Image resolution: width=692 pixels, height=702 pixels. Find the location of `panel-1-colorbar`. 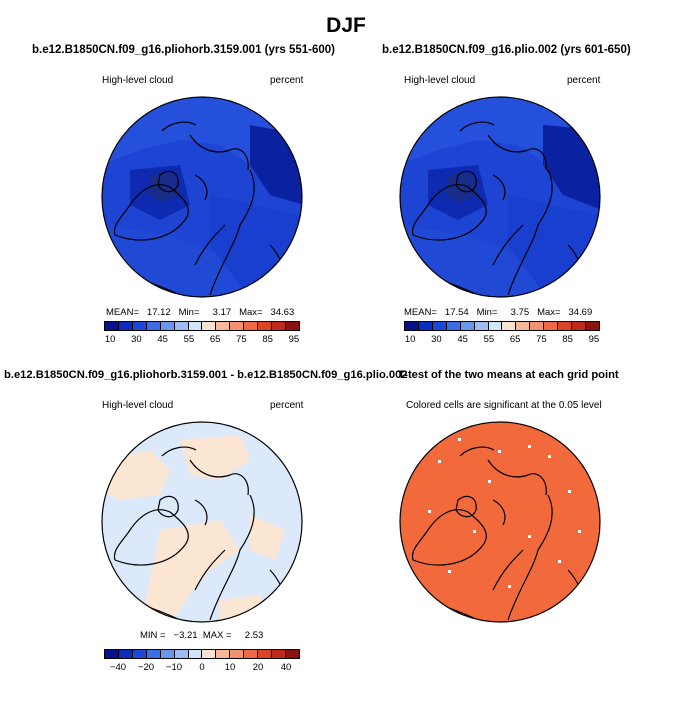

panel-1-colorbar is located at coordinates (202, 326).